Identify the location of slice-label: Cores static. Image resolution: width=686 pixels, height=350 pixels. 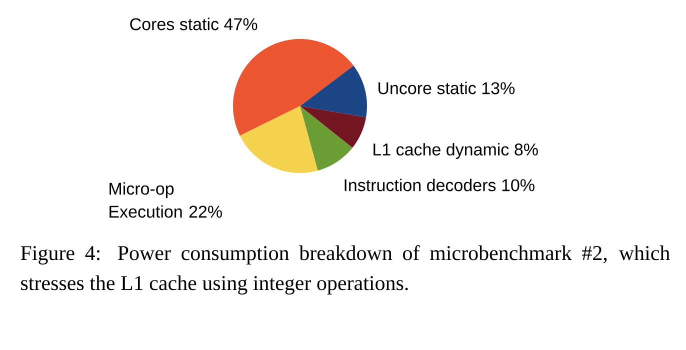
(174, 24).